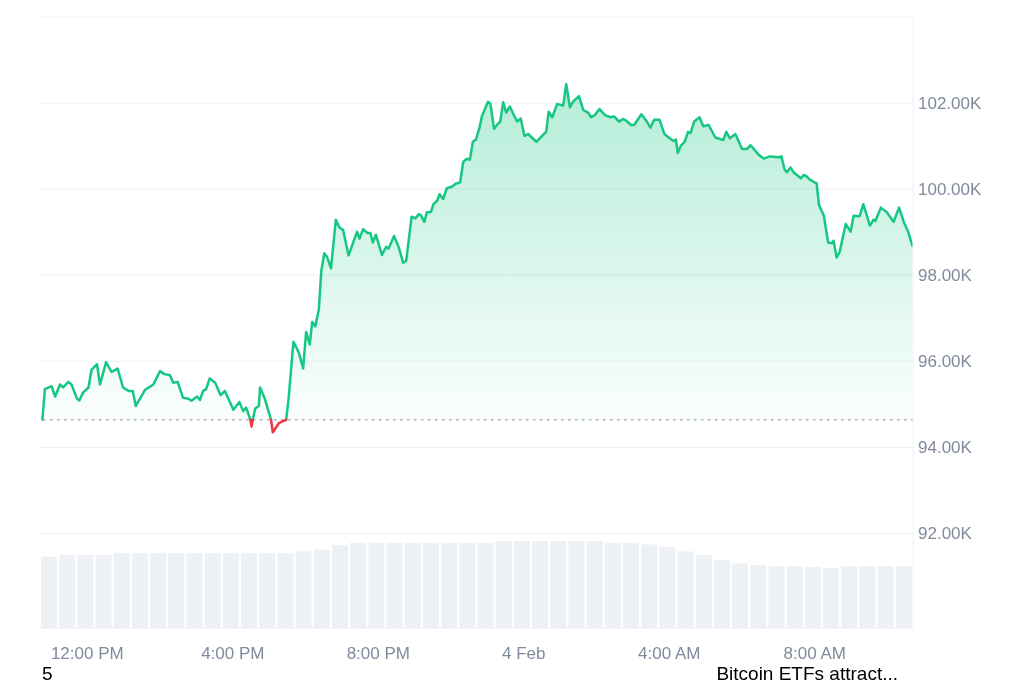 This screenshot has width=1024, height=683. I want to click on y-tick-label: 96.00K, so click(945, 362).